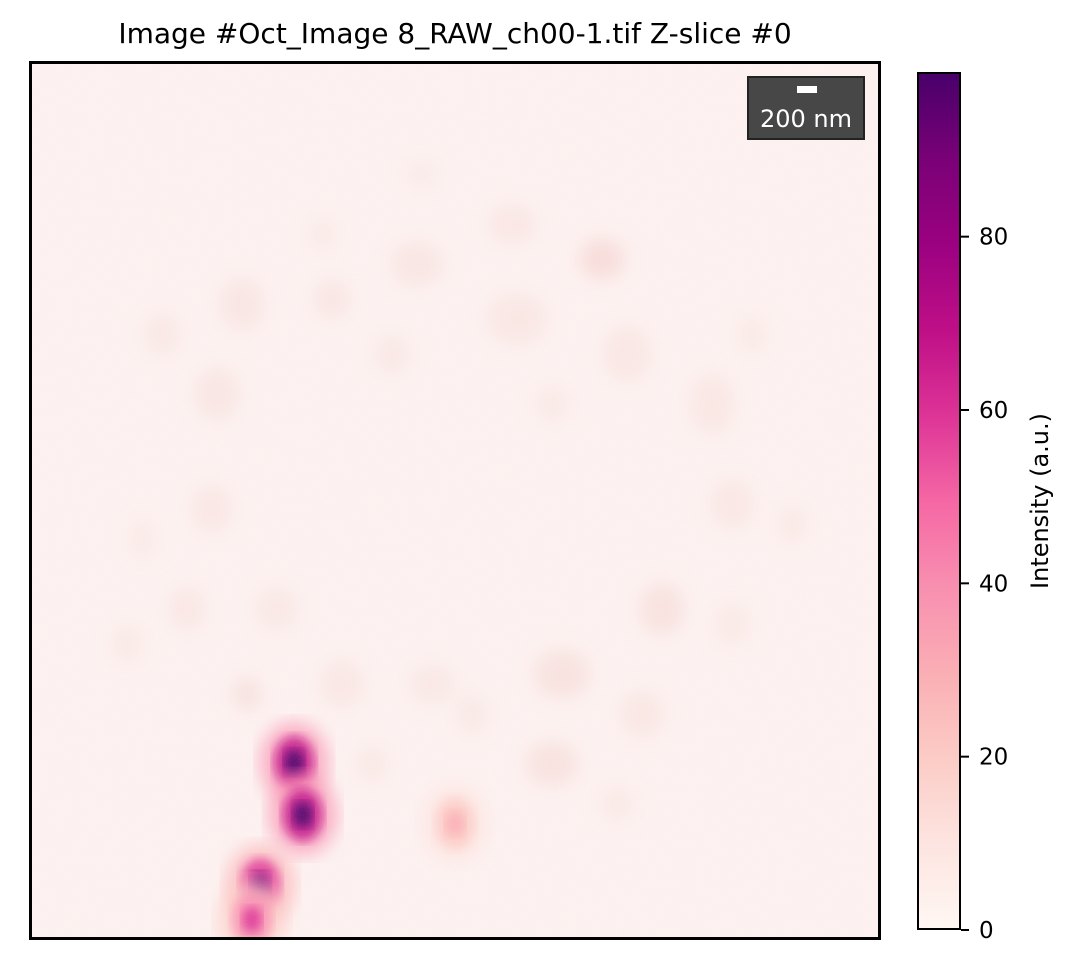 The height and width of the screenshot is (970, 1073). I want to click on colorbar-tick-label: 60, so click(993, 411).